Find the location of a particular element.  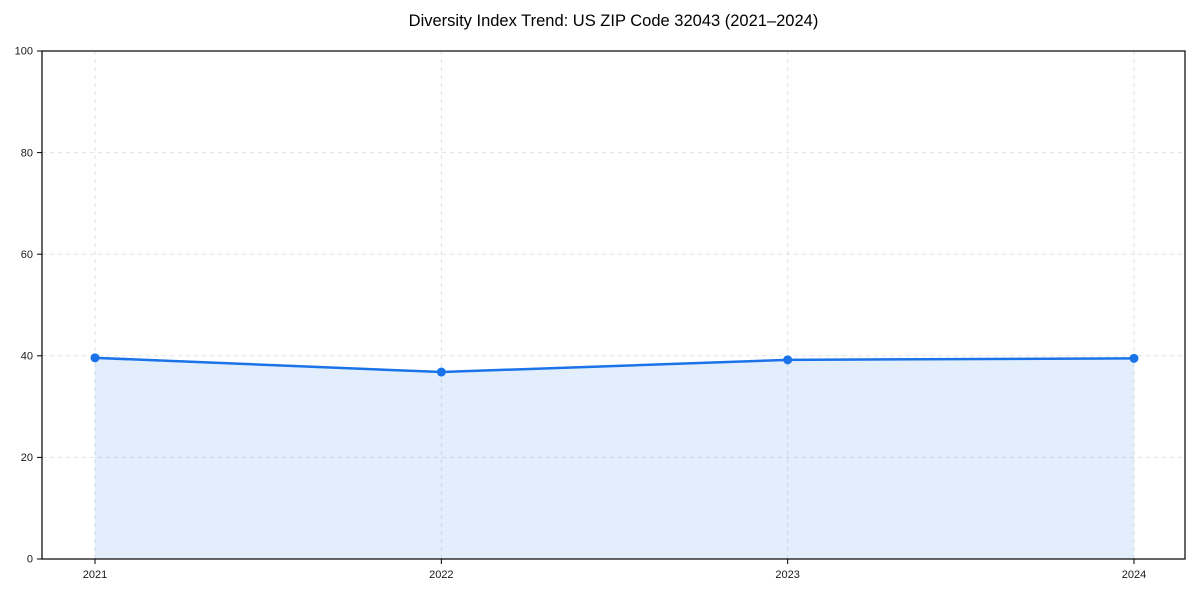

y-axis-tick-label: 80 is located at coordinates (27, 153).